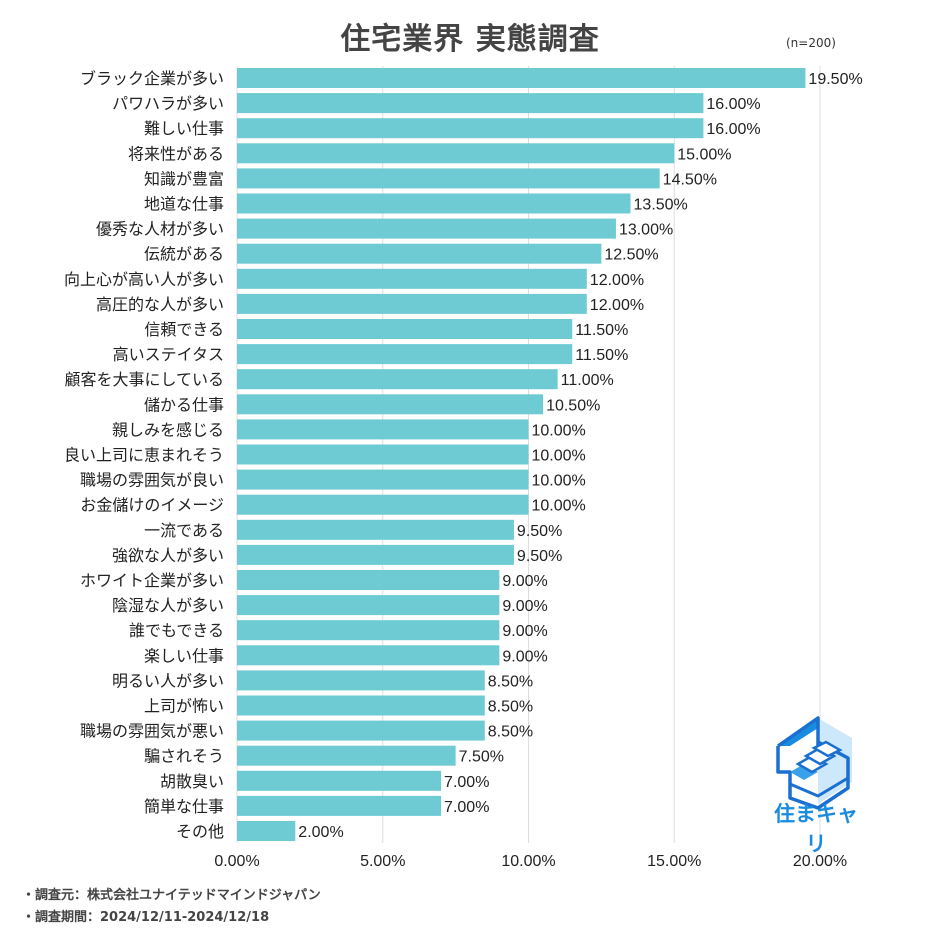 Image resolution: width=940 pixels, height=940 pixels. What do you see at coordinates (811, 43) in the screenshot?
I see `sample-size: (n=200)` at bounding box center [811, 43].